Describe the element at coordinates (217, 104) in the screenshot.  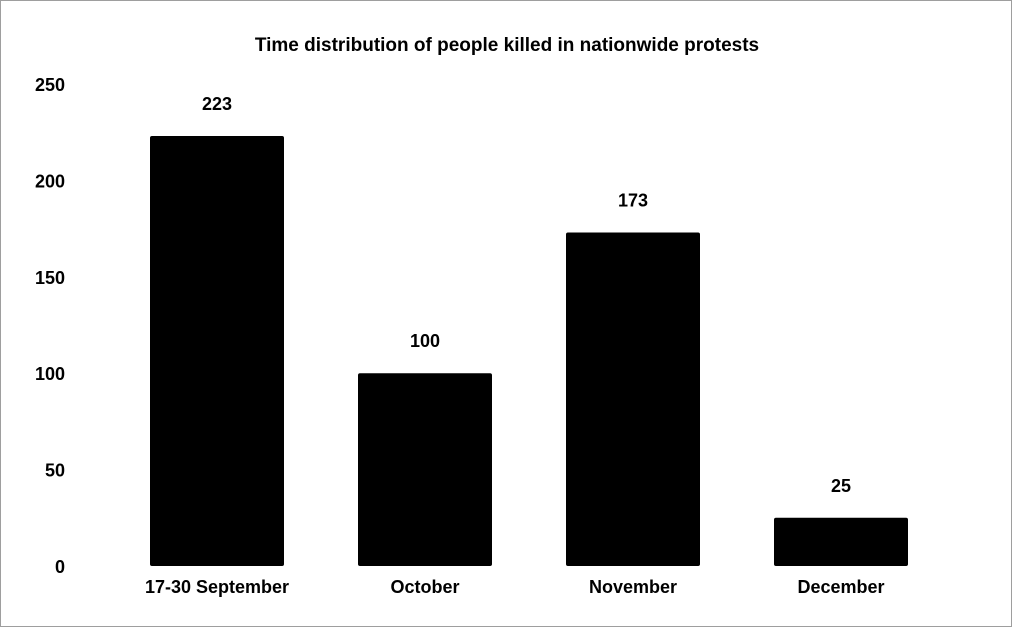
I see `data-label: 223` at that location.